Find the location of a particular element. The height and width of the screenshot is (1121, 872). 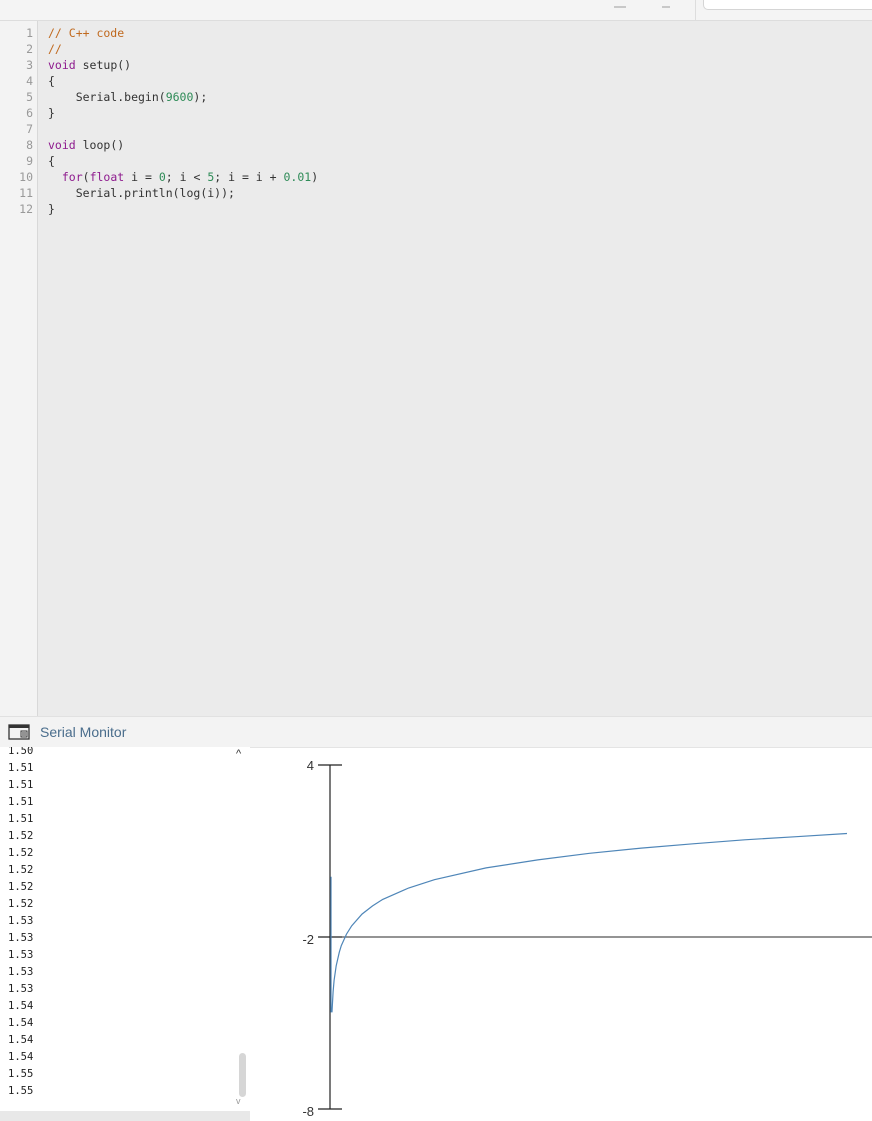

code-line: for(float i = 0; i < 5; i = i + 0.01) is located at coordinates (190, 177).